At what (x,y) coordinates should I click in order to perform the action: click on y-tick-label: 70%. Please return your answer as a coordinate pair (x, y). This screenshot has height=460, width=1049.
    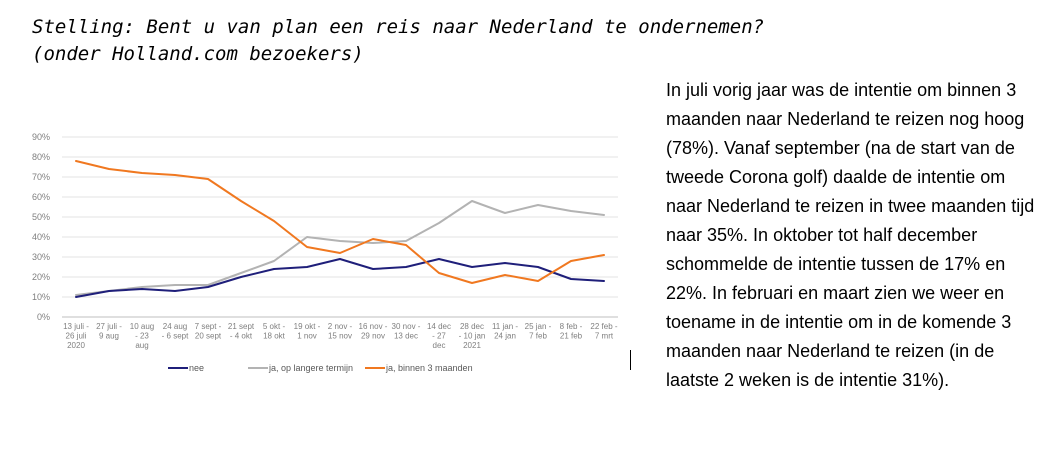
    Looking at the image, I should click on (41, 177).